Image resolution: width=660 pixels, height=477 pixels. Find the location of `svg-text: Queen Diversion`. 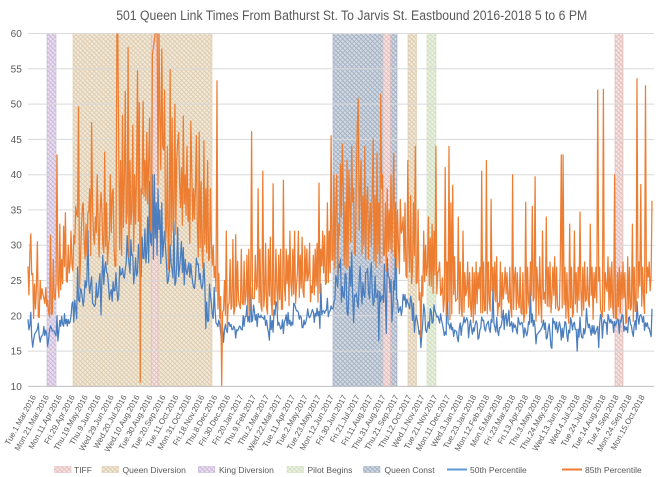

svg-text: Queen Diversion is located at coordinates (155, 470).